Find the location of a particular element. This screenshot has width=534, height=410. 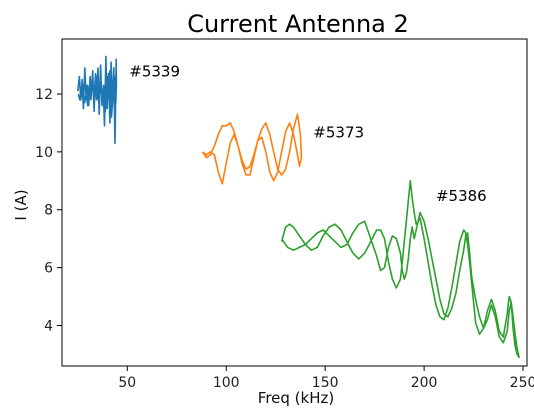

y-tick-label: 4 is located at coordinates (48, 326).